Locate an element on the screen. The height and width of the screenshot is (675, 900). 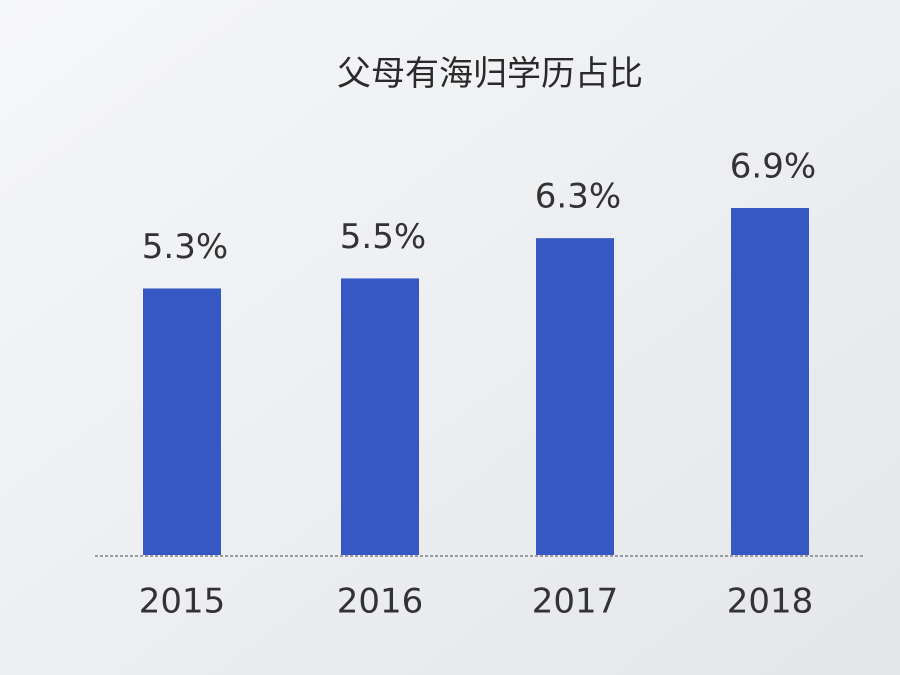
x-tick-label: 2016 is located at coordinates (380, 602).